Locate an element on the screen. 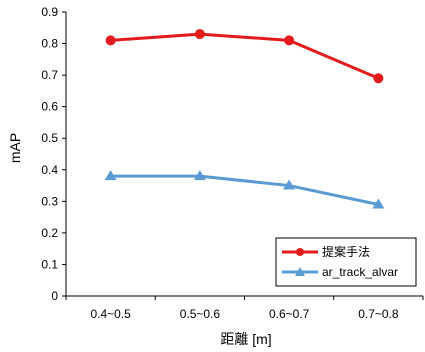 The height and width of the screenshot is (352, 425). y-tick-label: 0.3 is located at coordinates (49, 201).